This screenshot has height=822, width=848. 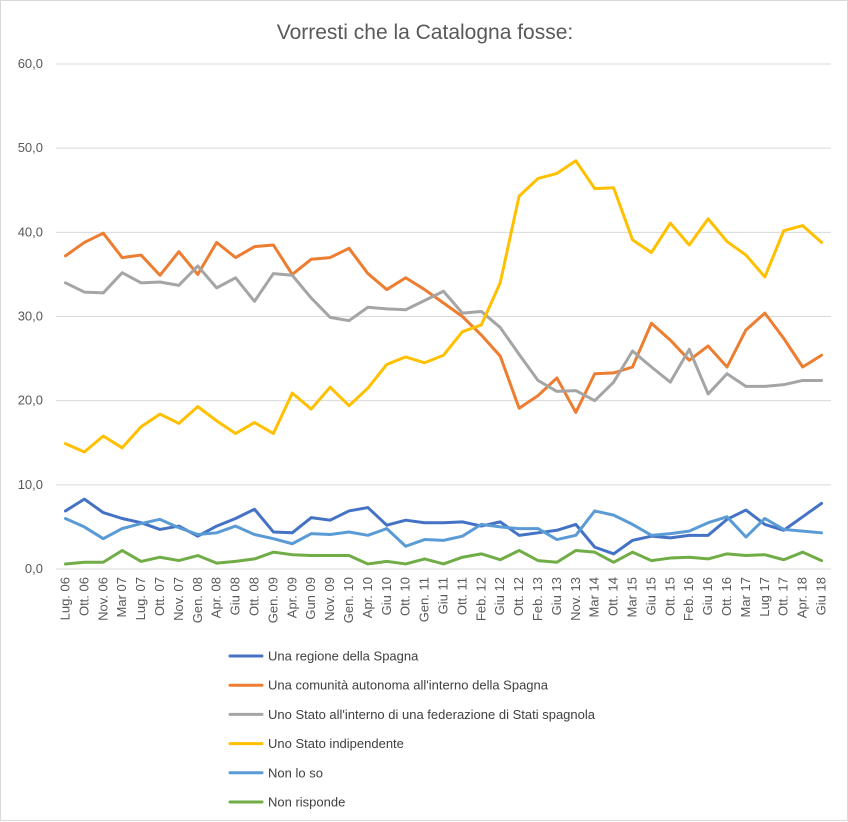 What do you see at coordinates (64, 598) in the screenshot?
I see `x-tick-label: Lug. 06` at bounding box center [64, 598].